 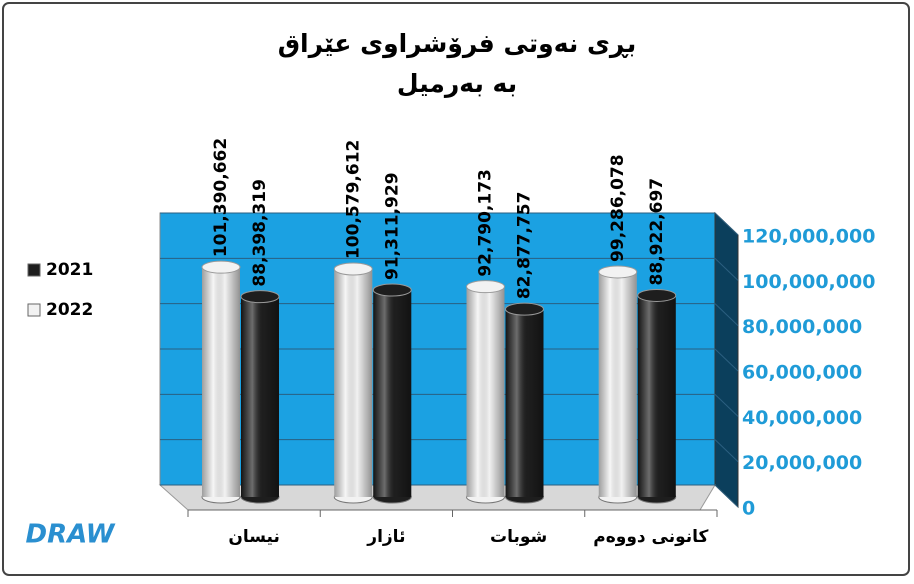 What do you see at coordinates (802, 327) in the screenshot?
I see `y-tick-label: 80,000,000` at bounding box center [802, 327].